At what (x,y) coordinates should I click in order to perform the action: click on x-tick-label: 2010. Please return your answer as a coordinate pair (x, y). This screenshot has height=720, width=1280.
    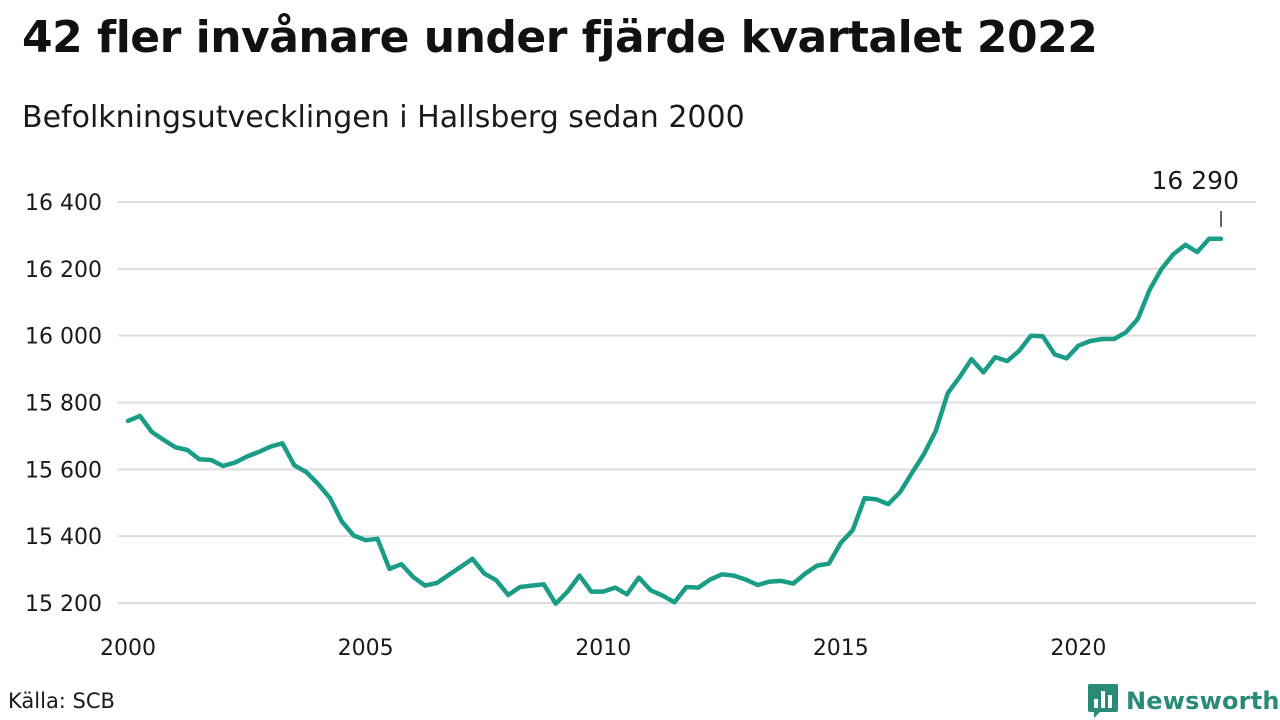
    Looking at the image, I should click on (603, 648).